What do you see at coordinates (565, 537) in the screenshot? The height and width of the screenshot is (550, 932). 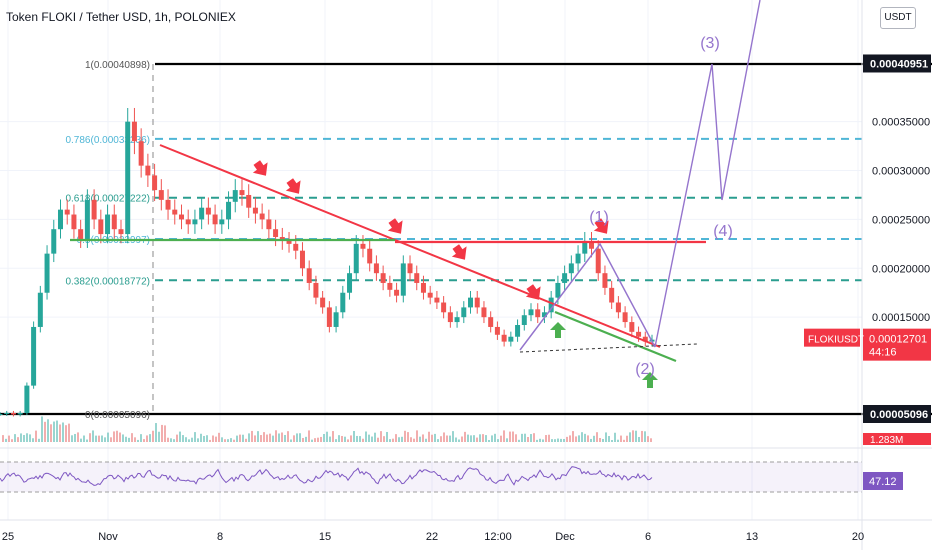 I see `x-tick-label: Dec` at bounding box center [565, 537].